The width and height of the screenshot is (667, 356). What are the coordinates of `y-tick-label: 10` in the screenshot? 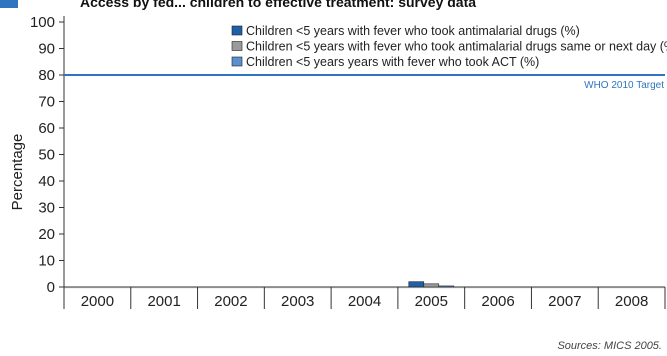 It's located at (46, 261).